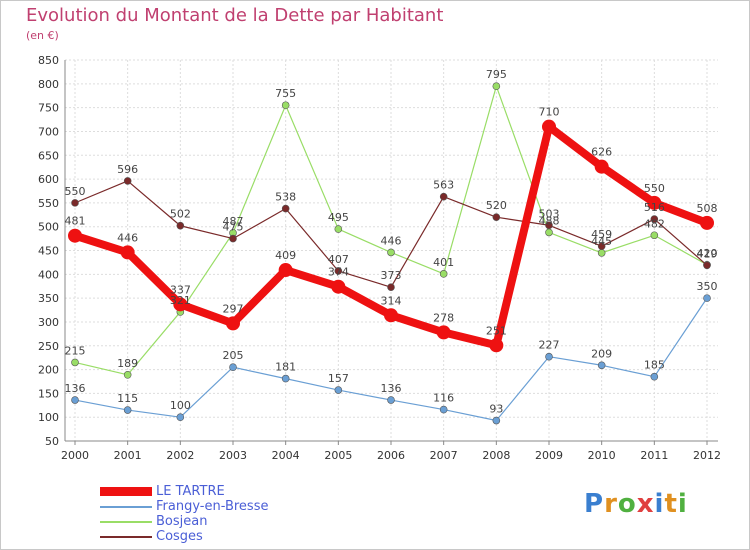 This screenshot has width=750, height=550. Describe the element at coordinates (707, 253) in the screenshot. I see `data-label-bosjean: 420` at that location.